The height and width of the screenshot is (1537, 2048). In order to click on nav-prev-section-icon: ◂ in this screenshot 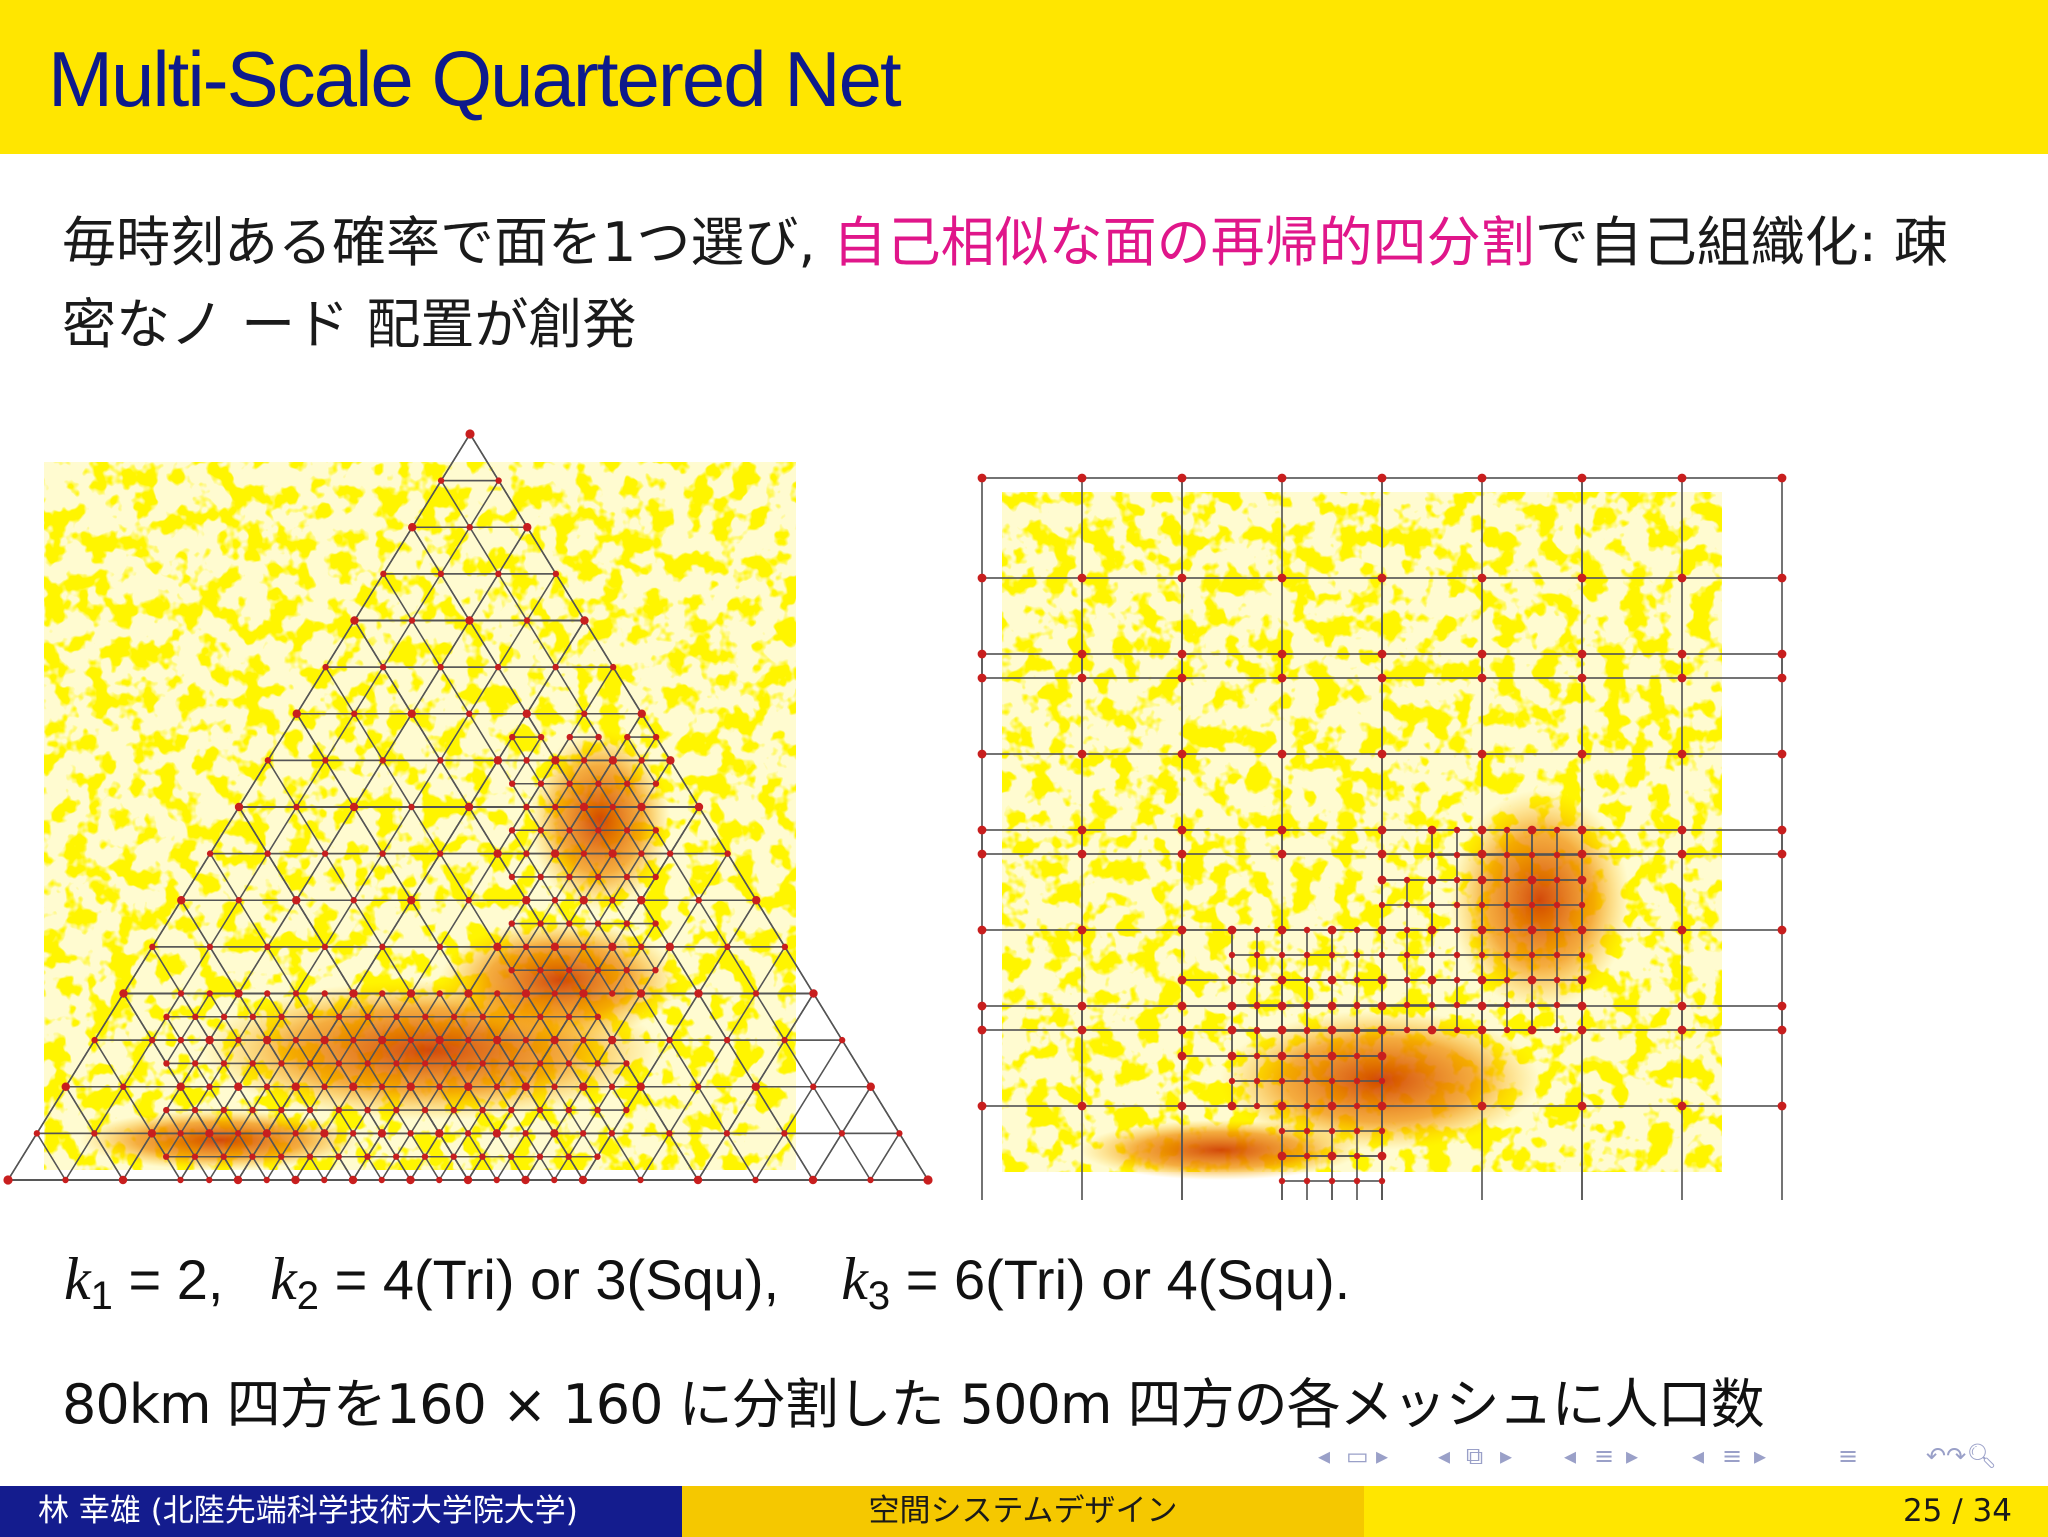, I will do `click(1570, 1456)`.